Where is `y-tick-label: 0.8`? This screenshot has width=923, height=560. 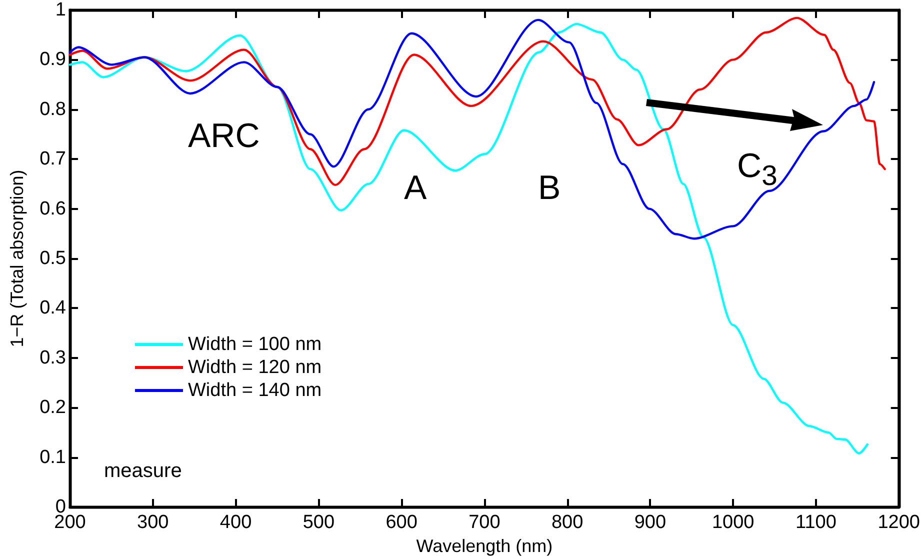 y-tick-label: 0.8 is located at coordinates (53, 109).